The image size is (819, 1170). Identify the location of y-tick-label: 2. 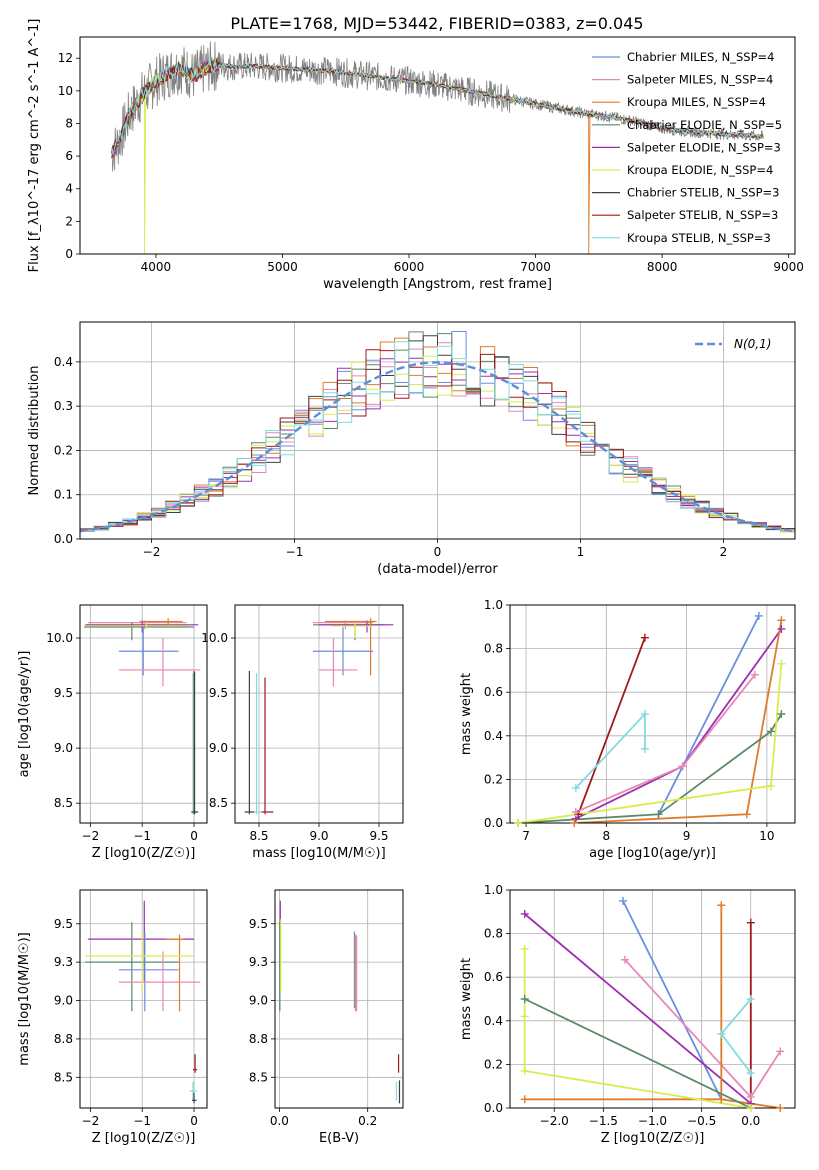
(69, 221).